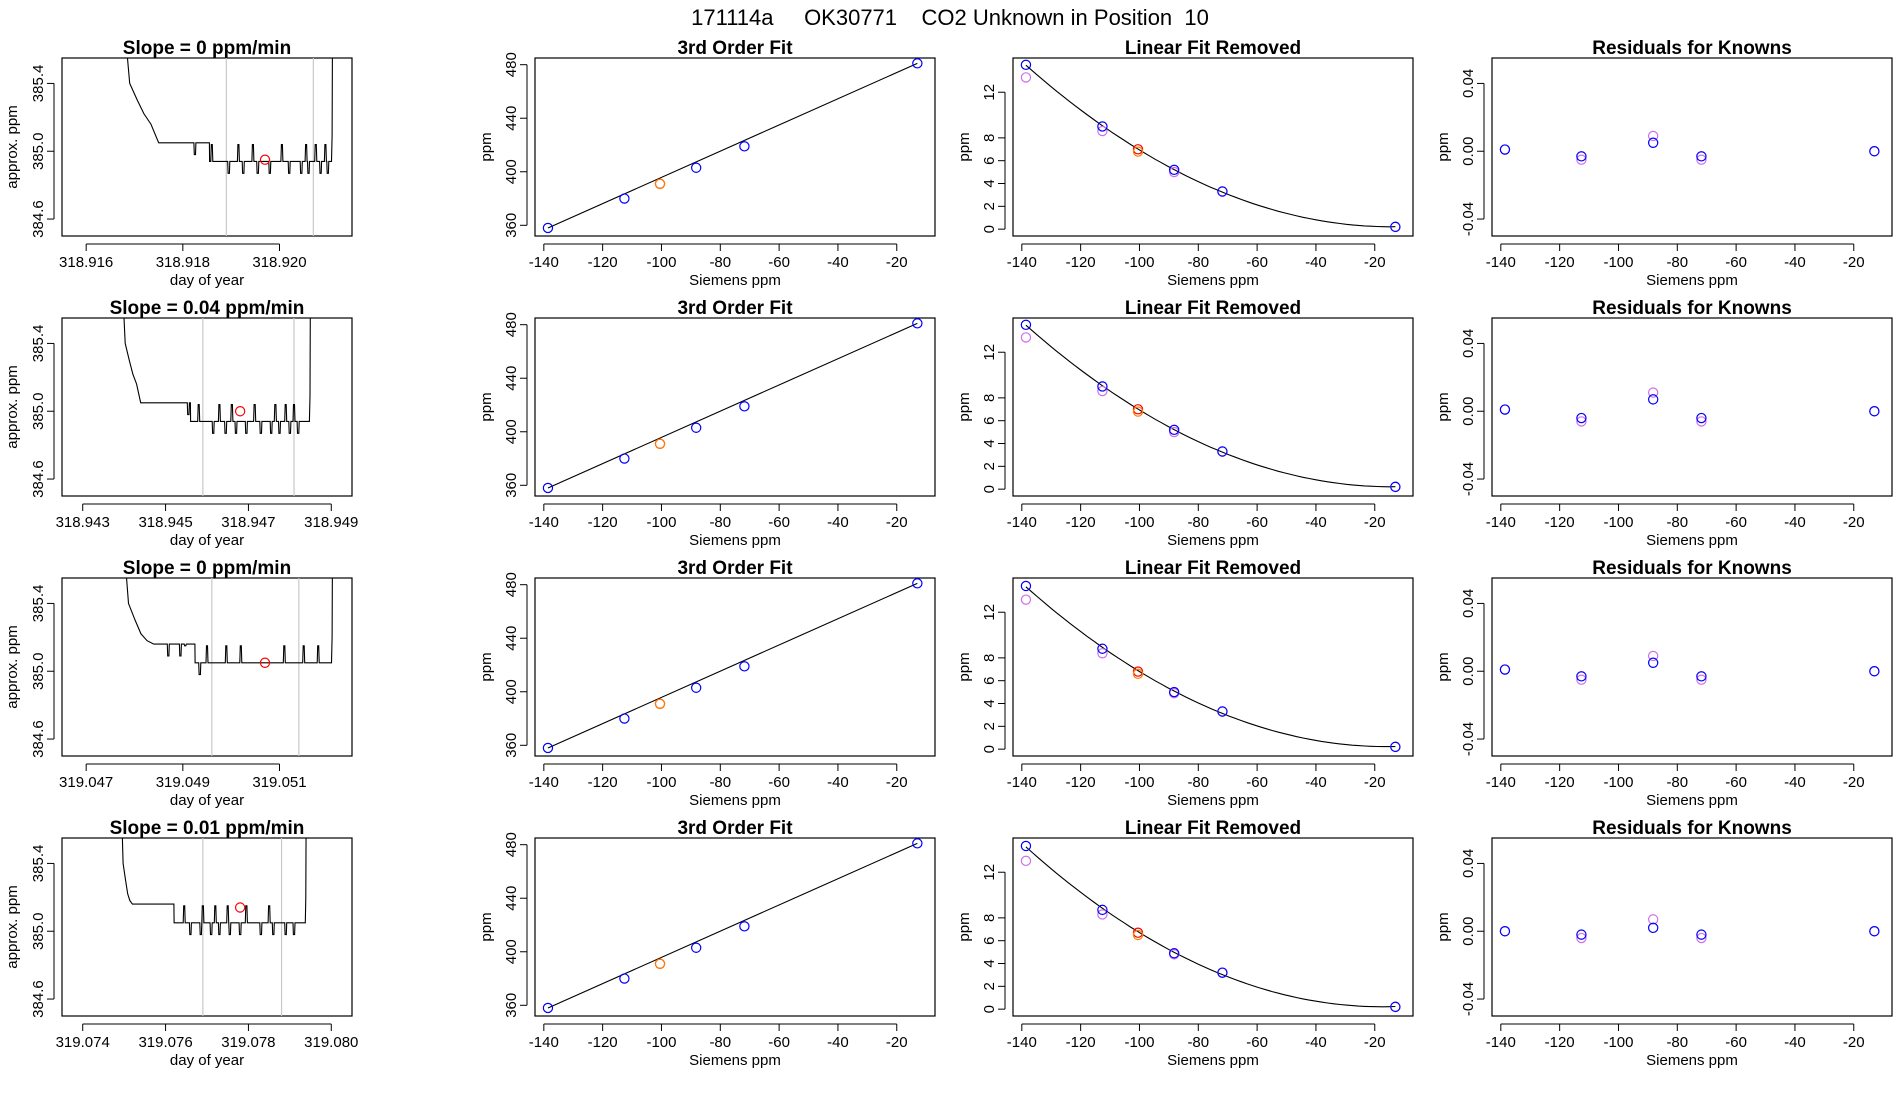  I want to click on y-tick-label: 2, so click(989, 986).